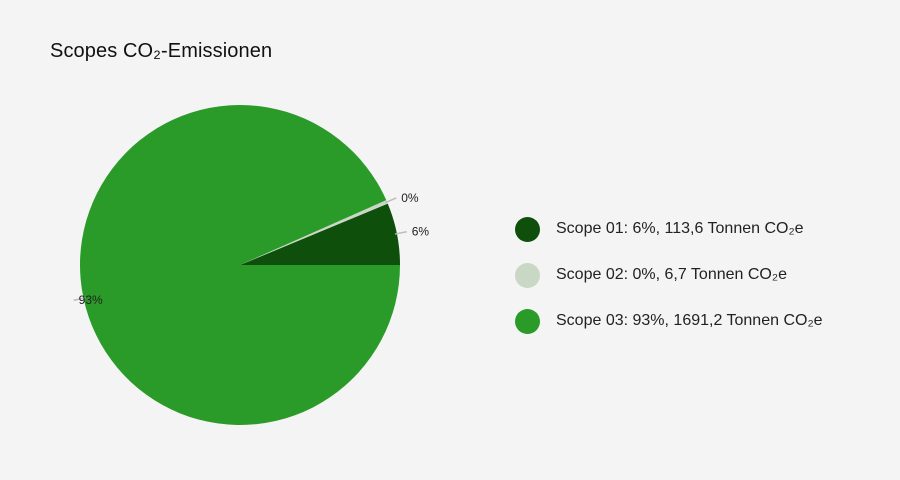 This screenshot has width=900, height=480. Describe the element at coordinates (410, 198) in the screenshot. I see `pie-percent-label-2: 0%` at that location.